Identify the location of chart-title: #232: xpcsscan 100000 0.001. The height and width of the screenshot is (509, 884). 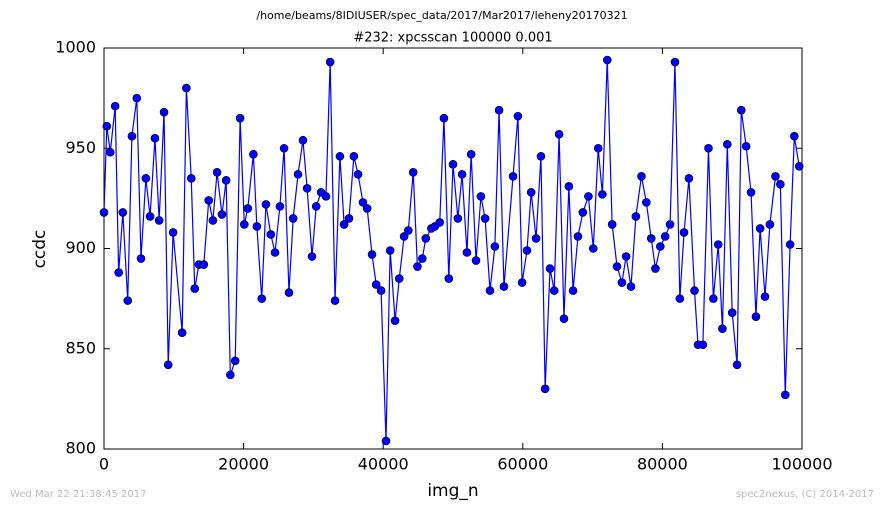
(452, 38).